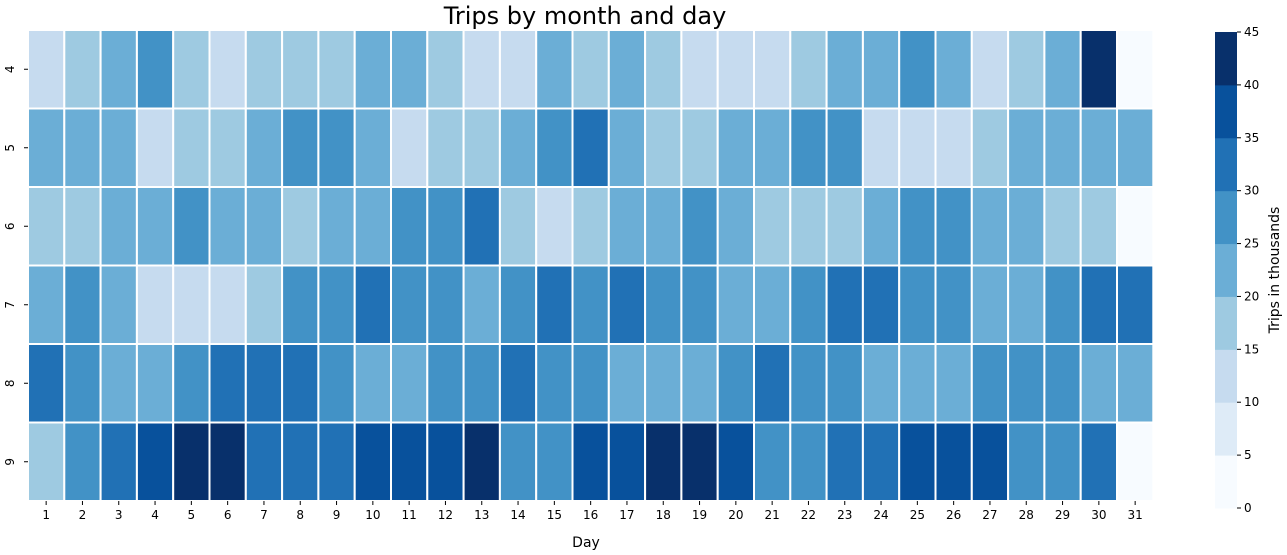 Image resolution: width=1287 pixels, height=555 pixels. What do you see at coordinates (1237, 270) in the screenshot?
I see `colorbar: 0 5 10 15 20 25 30 35 40 45` at bounding box center [1237, 270].